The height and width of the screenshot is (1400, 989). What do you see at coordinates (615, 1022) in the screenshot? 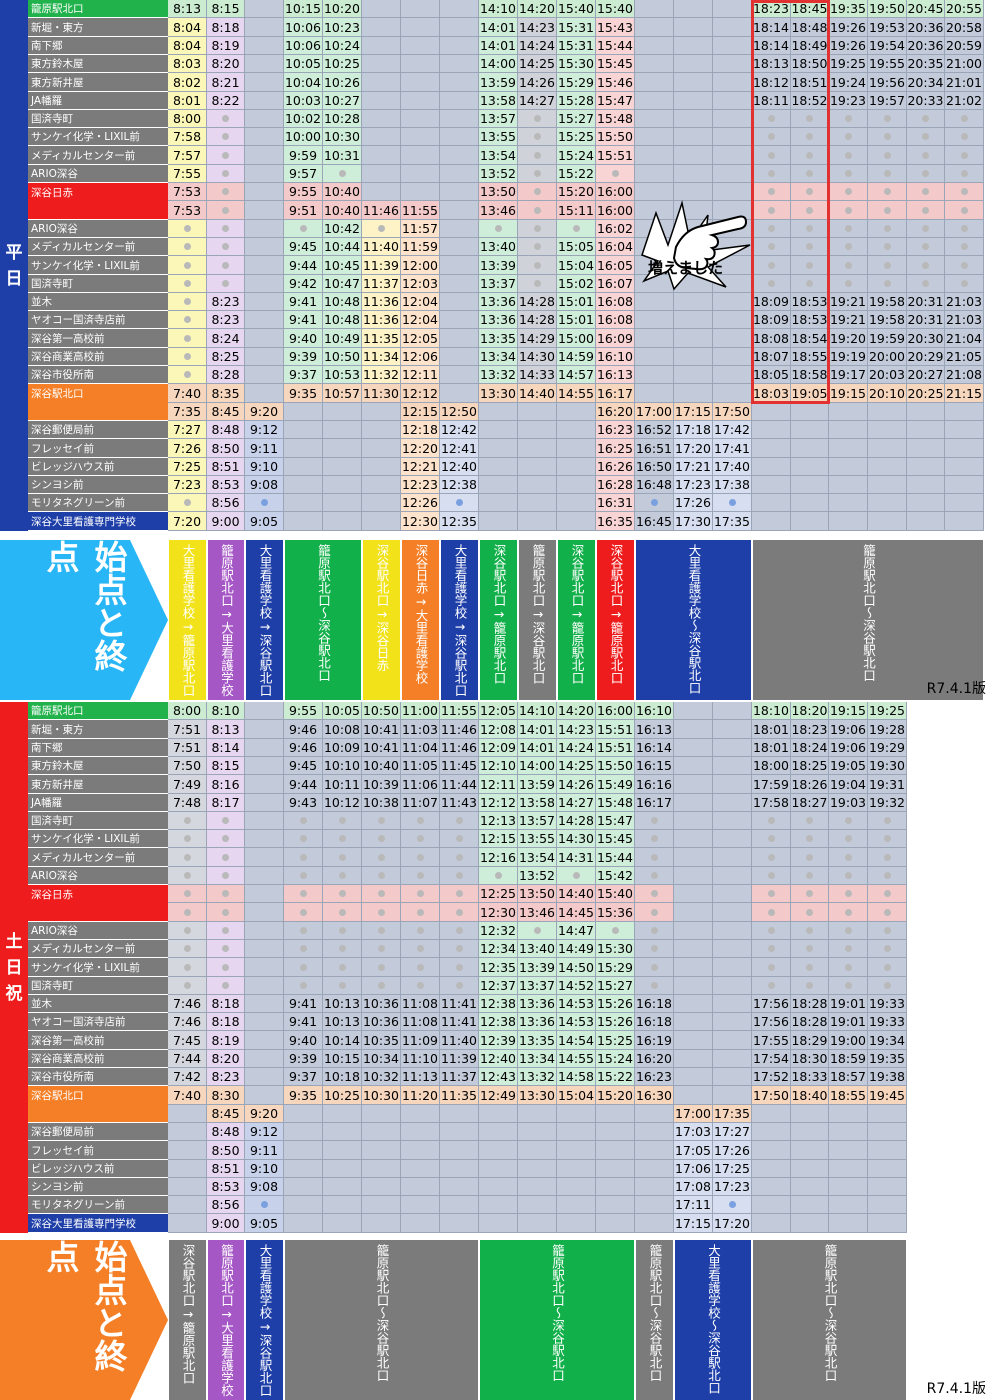
I see `time-cell: 15:26` at bounding box center [615, 1022].